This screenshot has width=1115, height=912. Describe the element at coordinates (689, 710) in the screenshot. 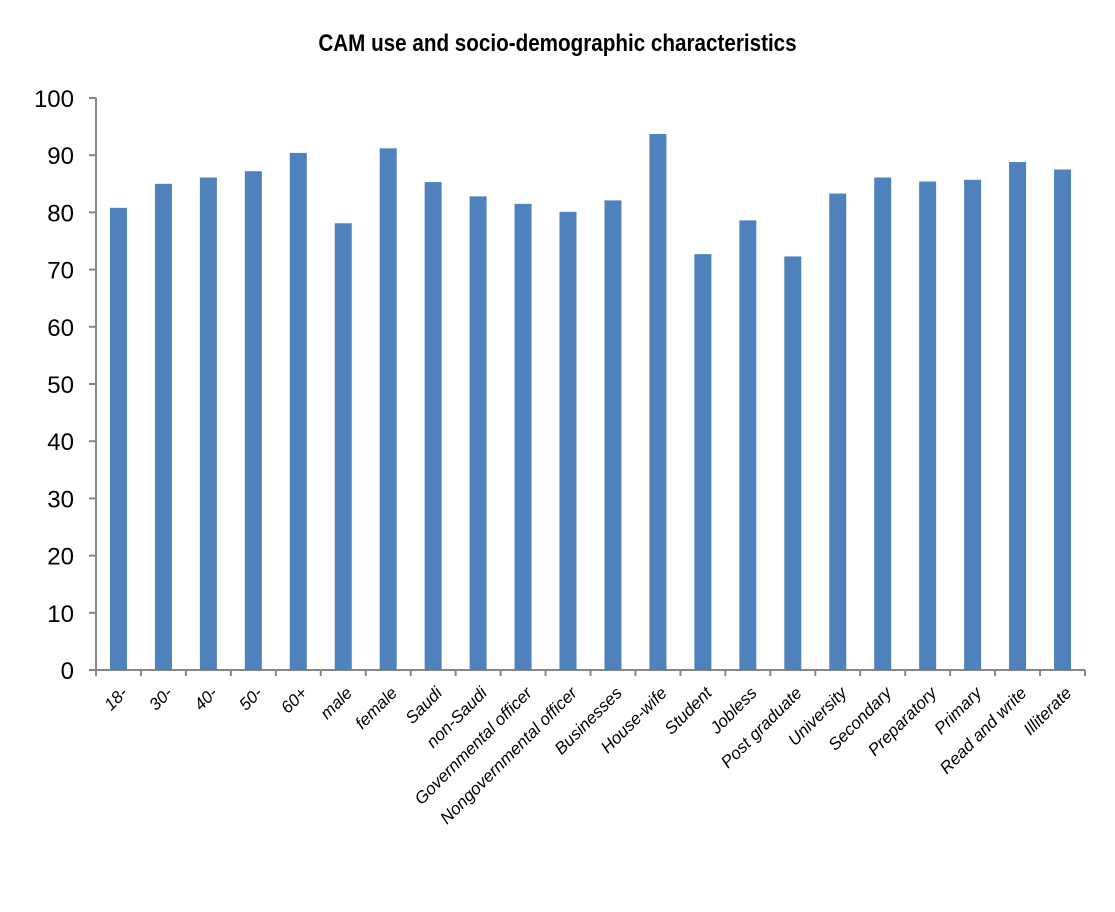

I see `x-category-label: Student` at that location.